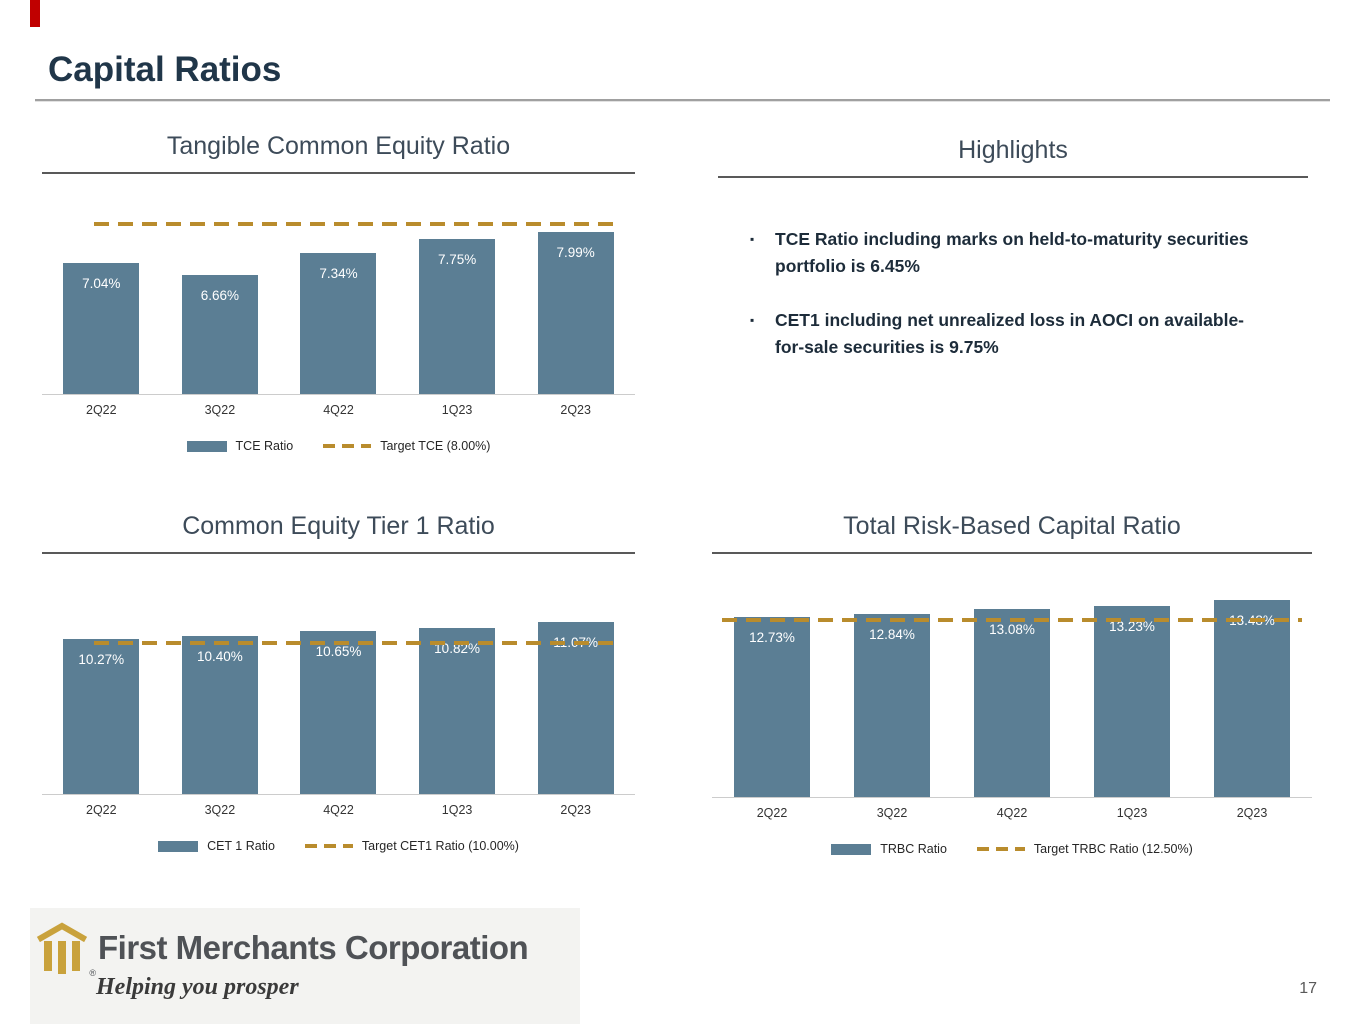  Describe the element at coordinates (1252, 698) in the screenshot. I see `trbc-bar-2Q23: 13.48%` at that location.